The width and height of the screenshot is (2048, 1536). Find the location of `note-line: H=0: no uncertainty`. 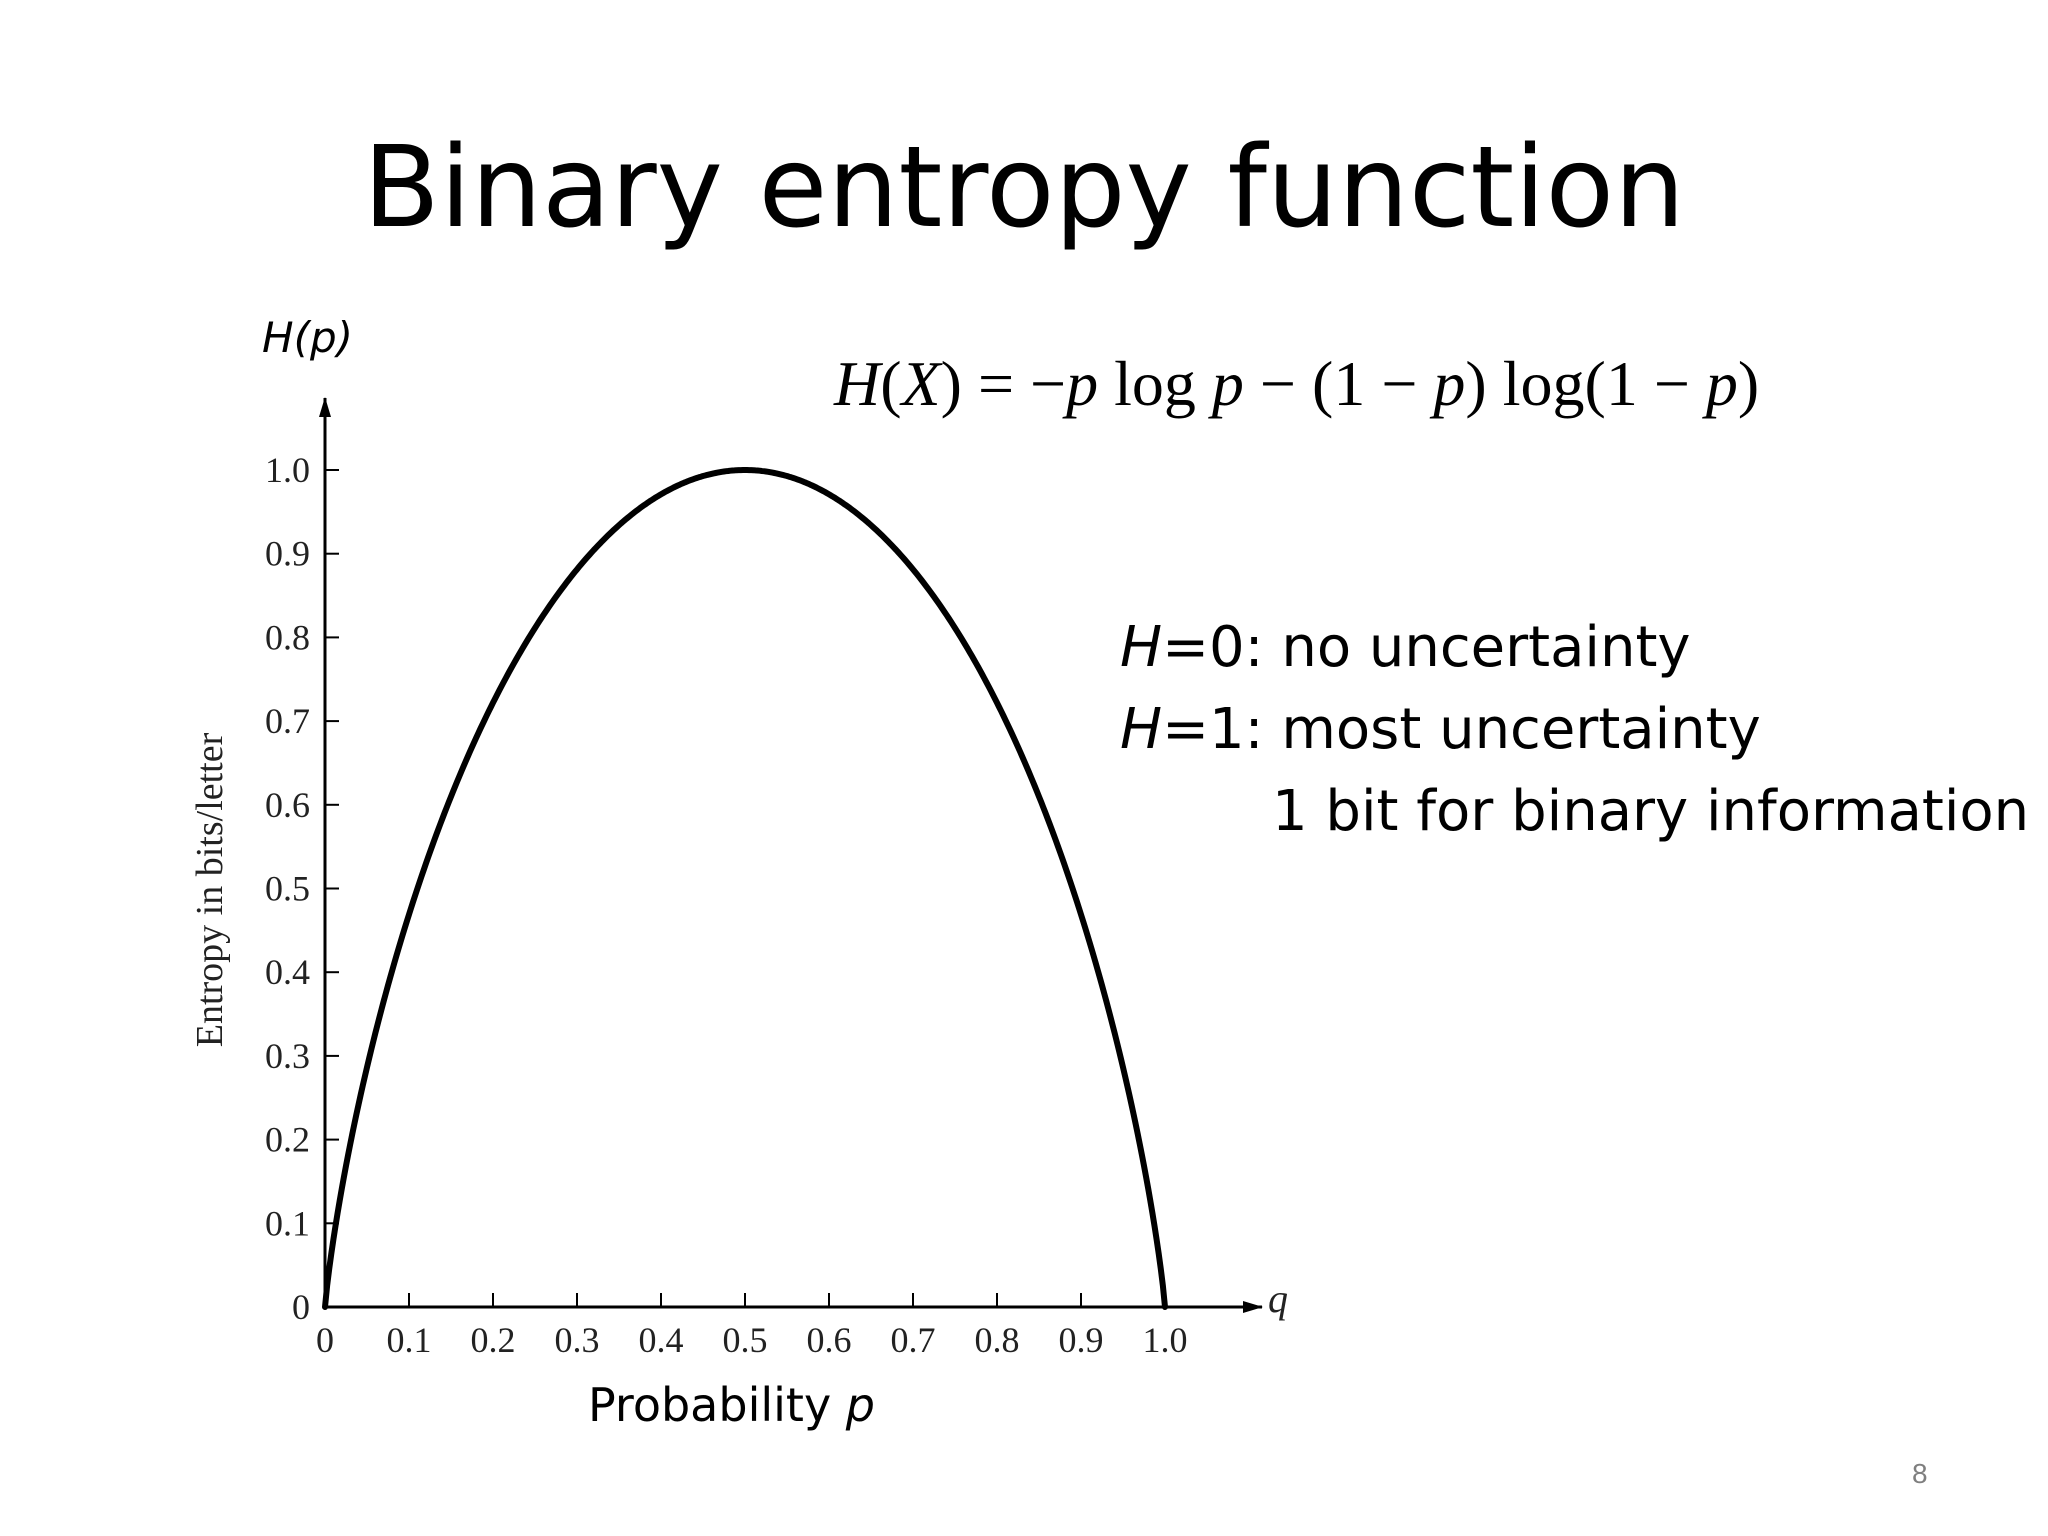

note-line: H=0: no uncertainty is located at coordinates (1574, 648).